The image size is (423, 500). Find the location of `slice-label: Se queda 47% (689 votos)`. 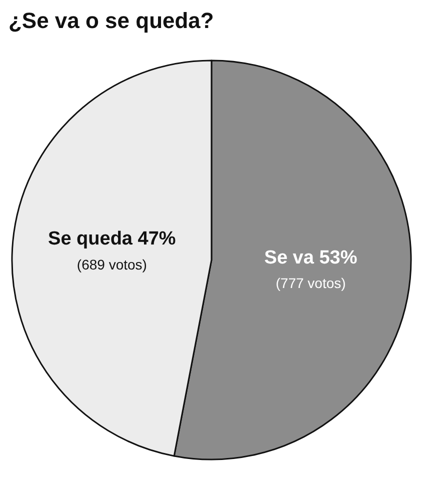

slice-label: Se queda 47% (689 votos) is located at coordinates (112, 250).